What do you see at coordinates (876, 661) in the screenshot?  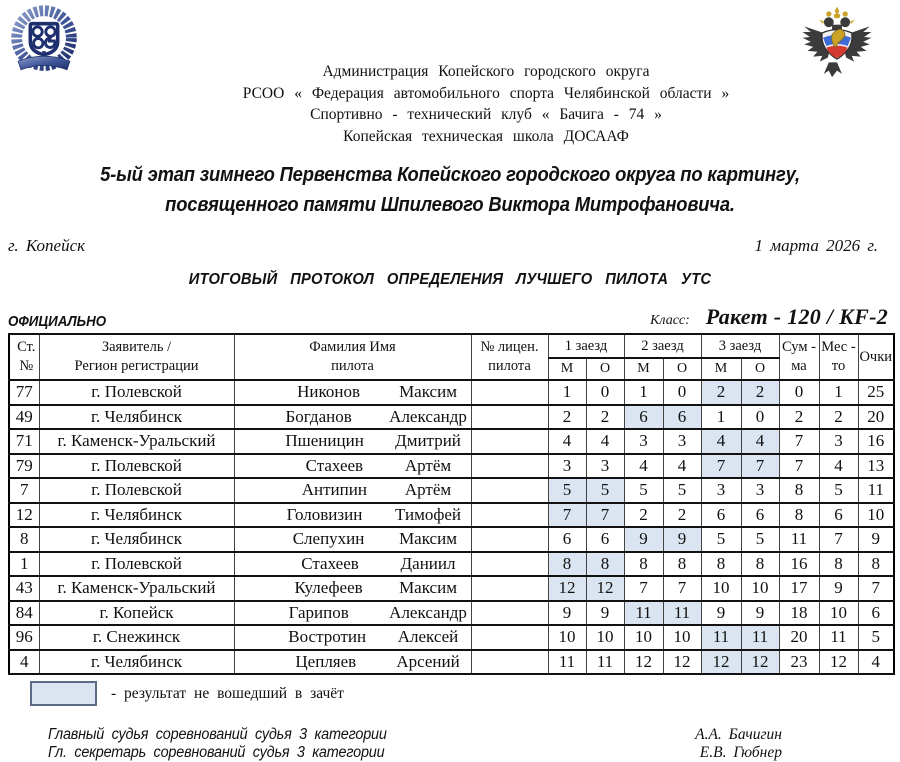 I see `points-cell: 4` at bounding box center [876, 661].